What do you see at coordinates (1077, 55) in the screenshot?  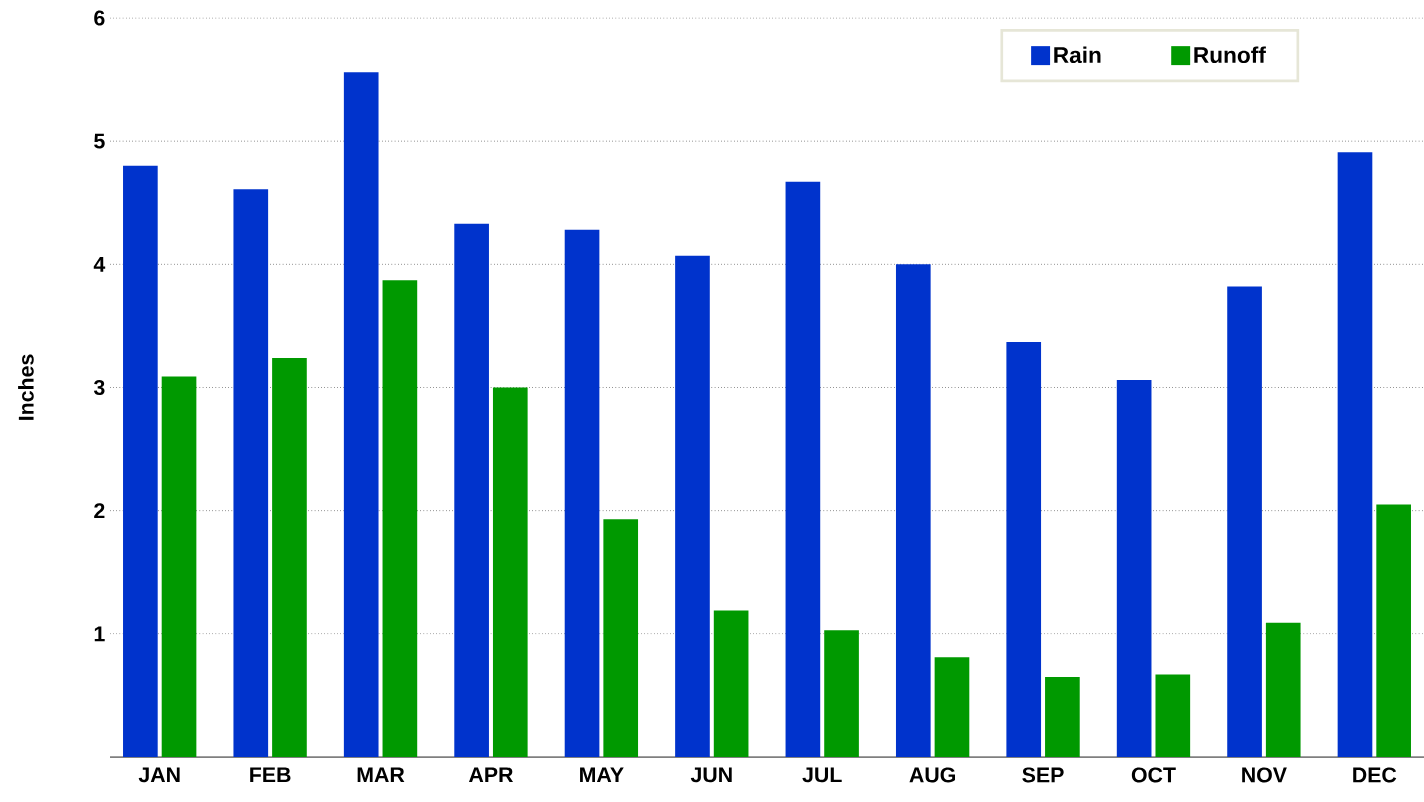 I see `legend-label: Rain` at bounding box center [1077, 55].